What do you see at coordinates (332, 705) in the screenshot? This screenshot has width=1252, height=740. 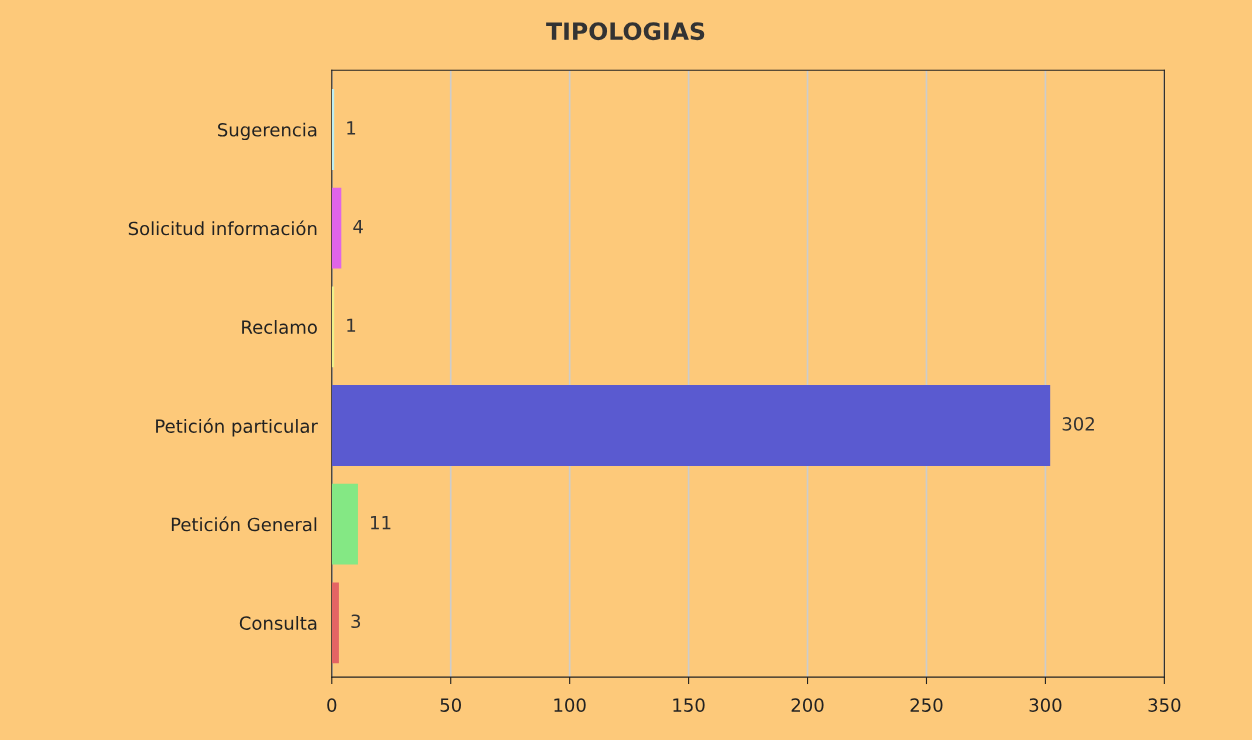 I see `x-tick-label: 0` at bounding box center [332, 705].